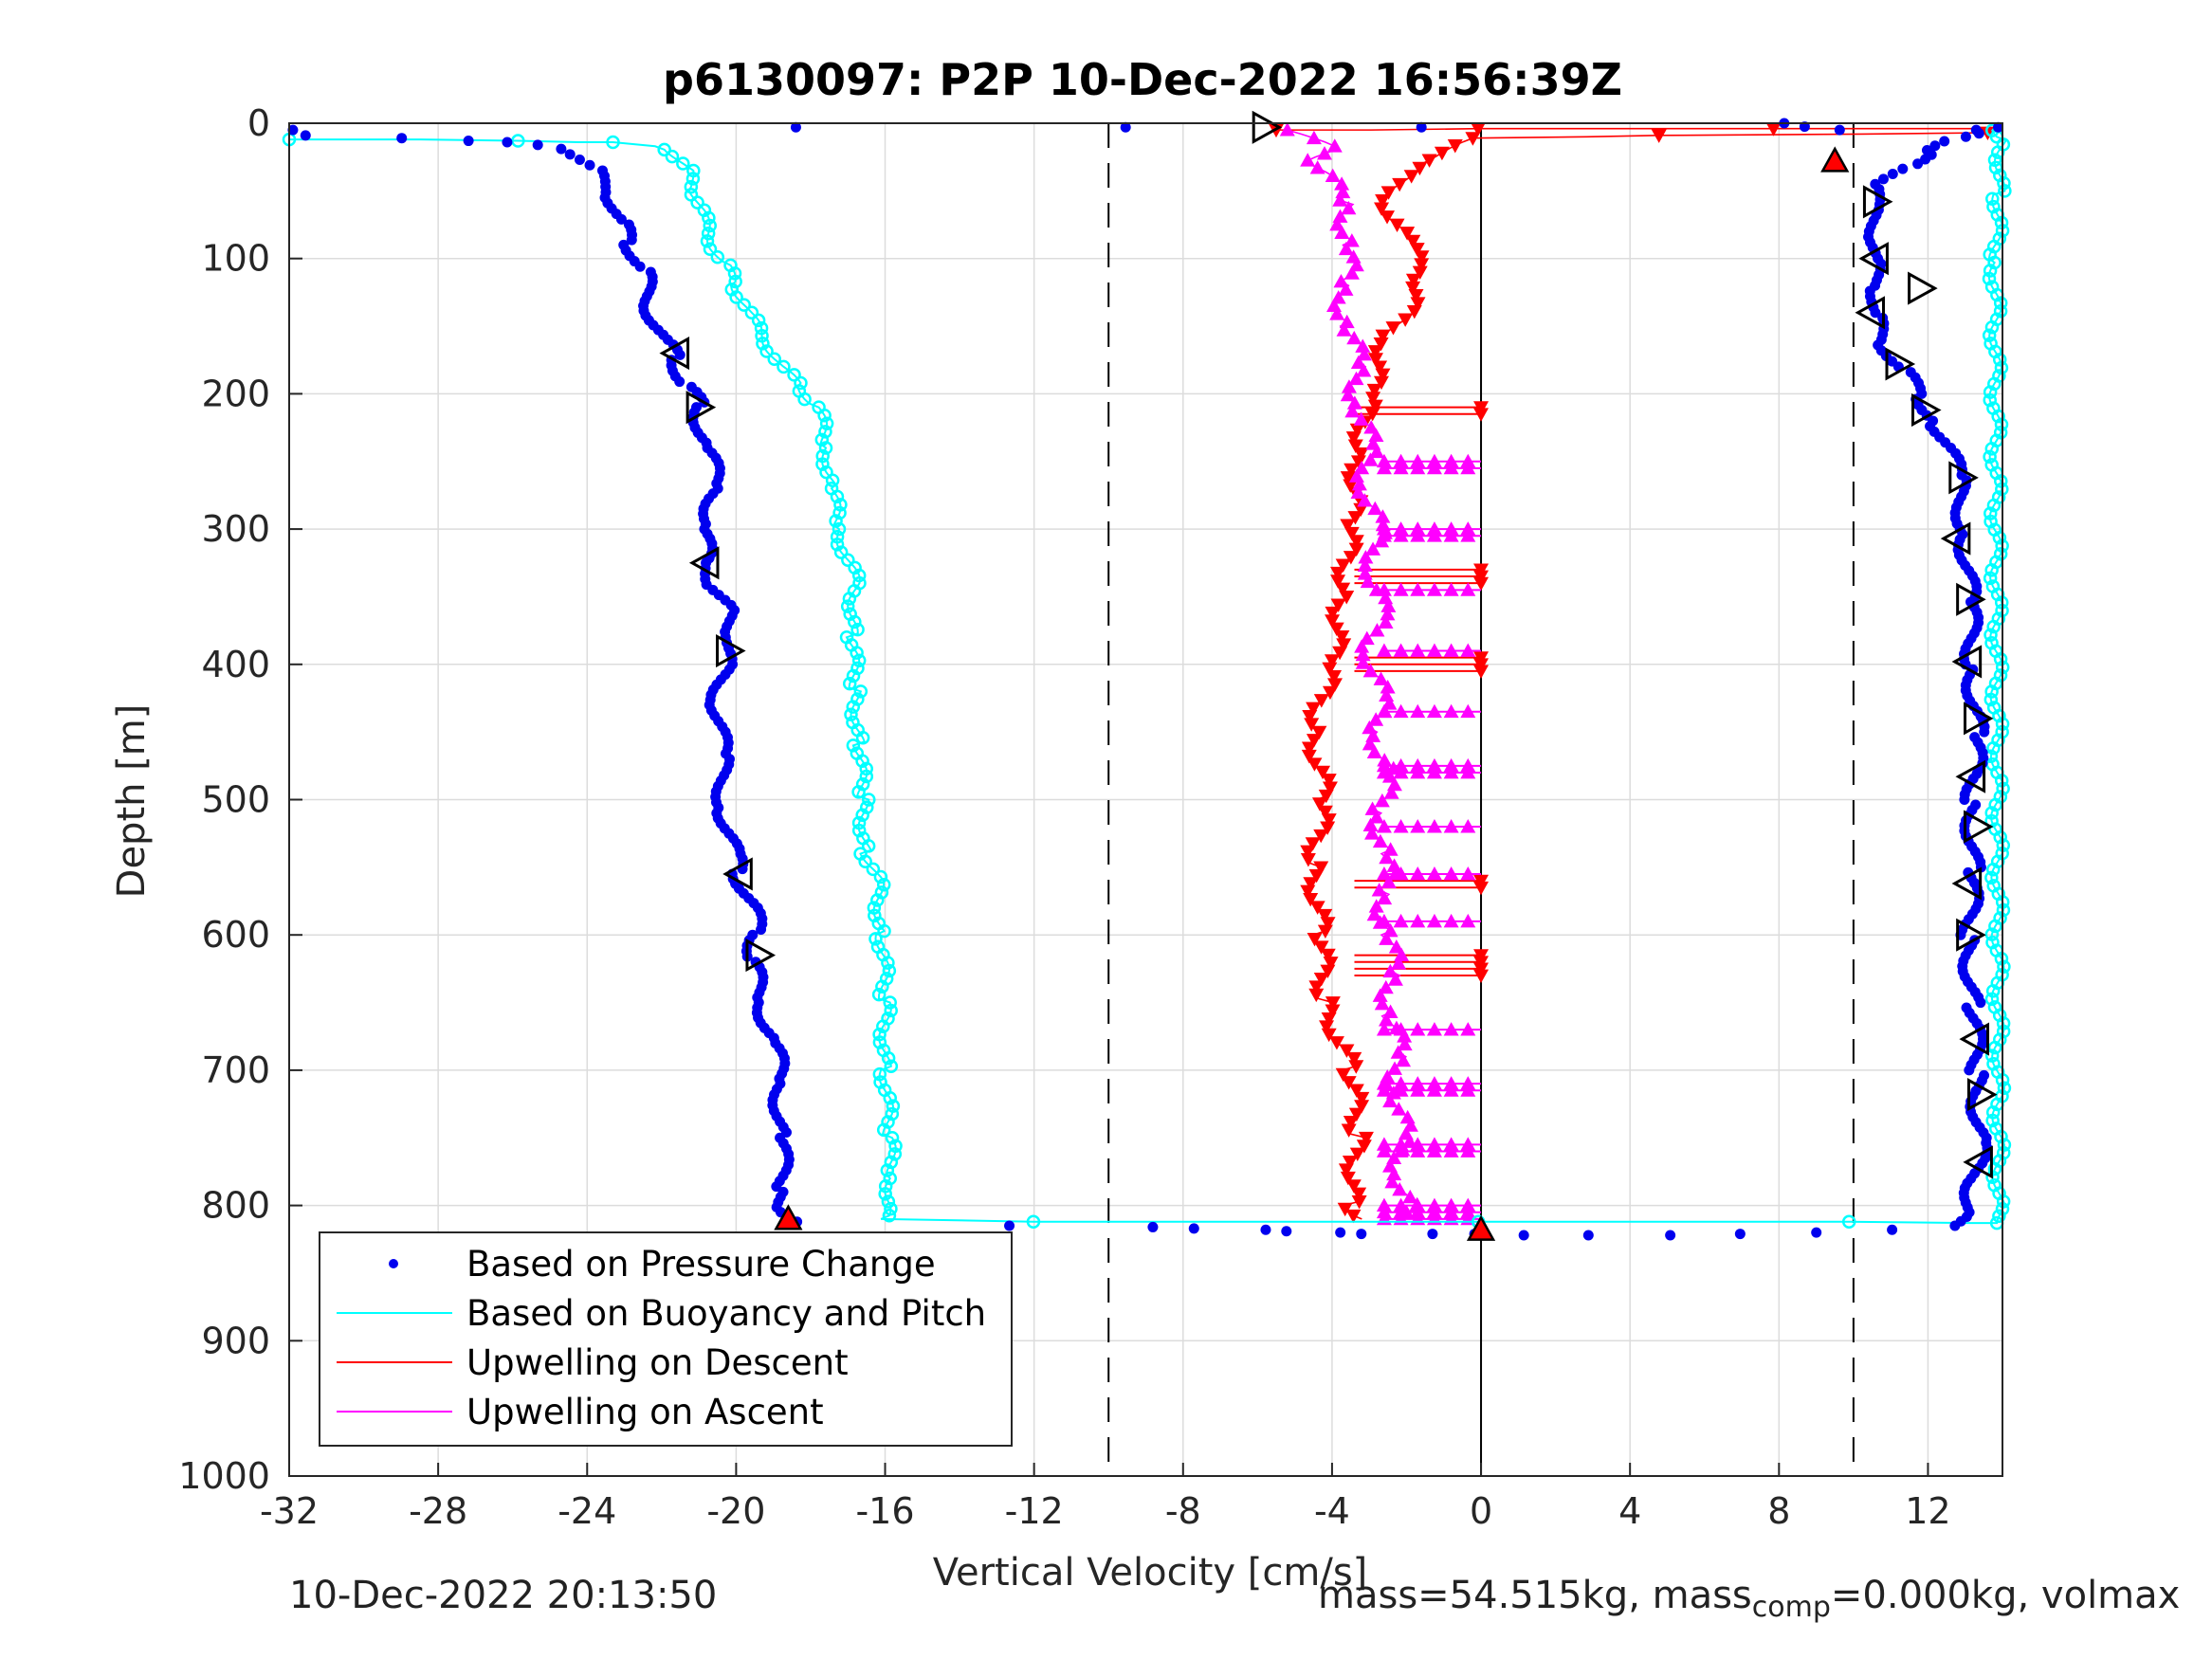  What do you see at coordinates (735, 1511) in the screenshot?
I see `x-tick-label: -20` at bounding box center [735, 1511].